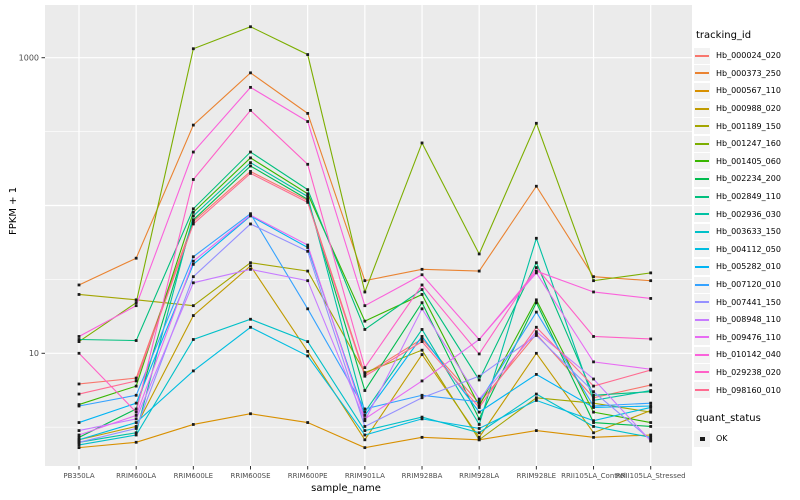 The image size is (800, 500). What do you see at coordinates (34, 353) in the screenshot?
I see `y-tick-label: 10` at bounding box center [34, 353].